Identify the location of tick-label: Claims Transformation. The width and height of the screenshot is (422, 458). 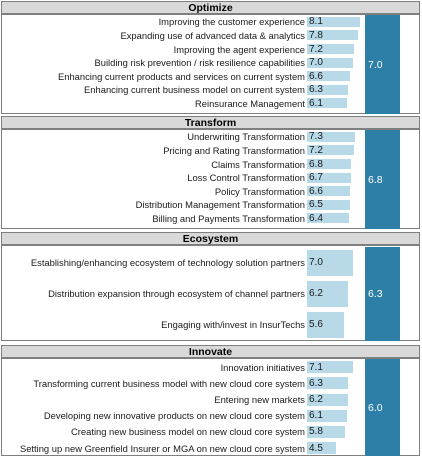
(258, 164).